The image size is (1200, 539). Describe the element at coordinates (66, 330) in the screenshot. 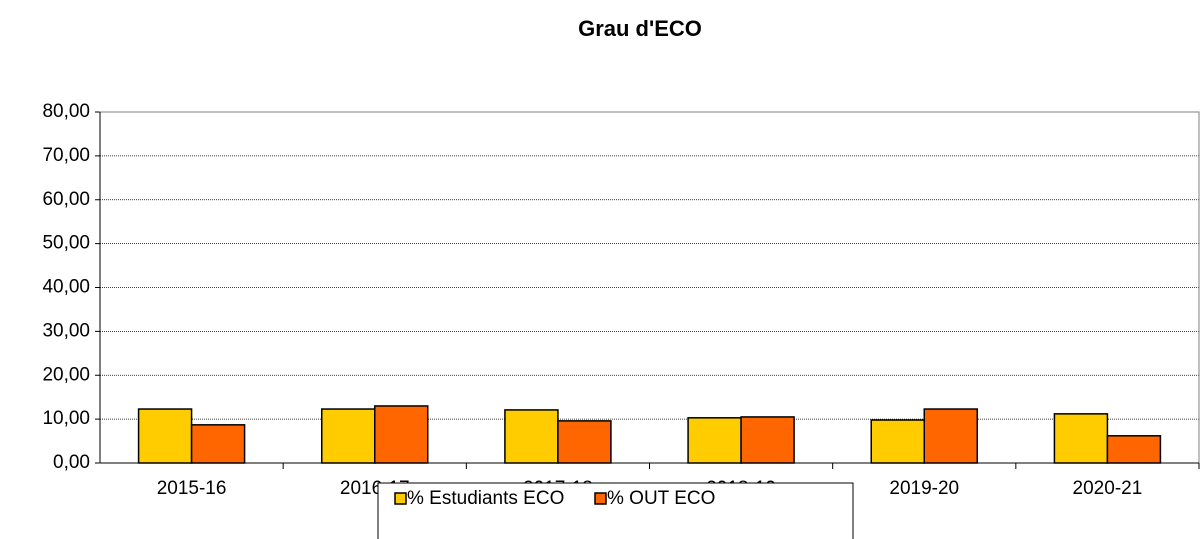

I see `y-tick-label: 30,00` at that location.